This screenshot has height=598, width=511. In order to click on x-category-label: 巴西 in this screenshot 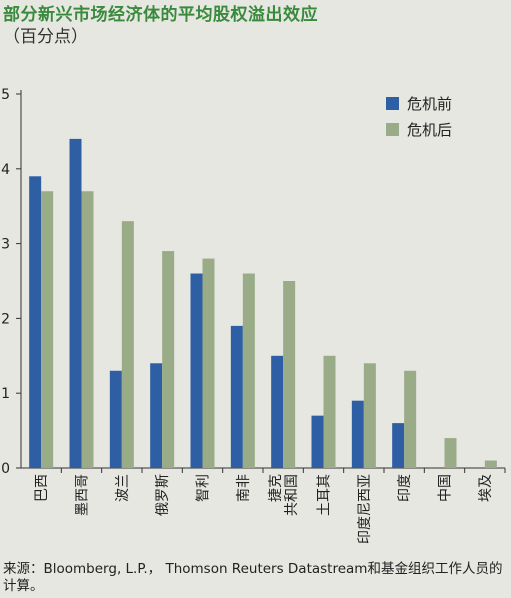, I will do `click(42, 488)`.